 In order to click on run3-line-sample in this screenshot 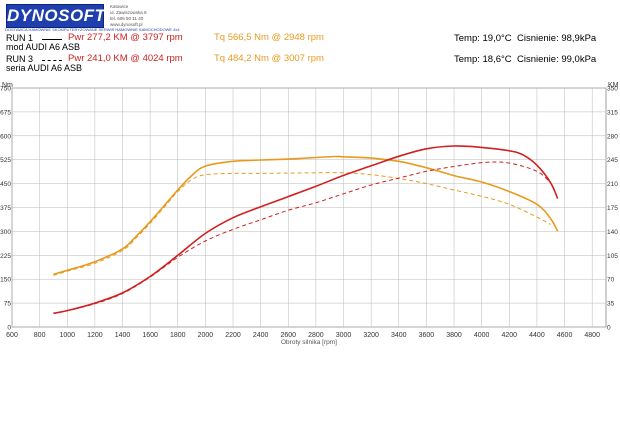, I will do `click(52, 60)`.